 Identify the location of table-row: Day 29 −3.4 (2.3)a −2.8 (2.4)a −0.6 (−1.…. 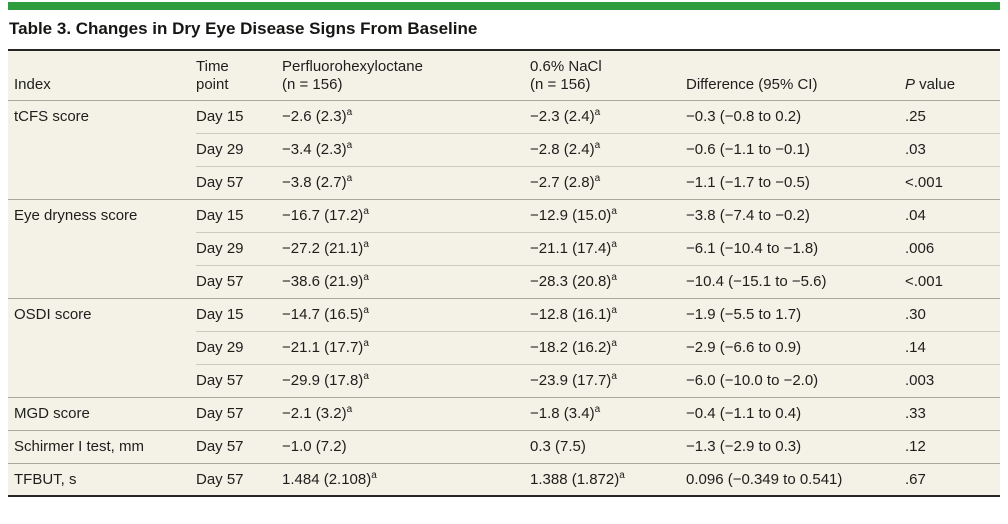
(504, 149).